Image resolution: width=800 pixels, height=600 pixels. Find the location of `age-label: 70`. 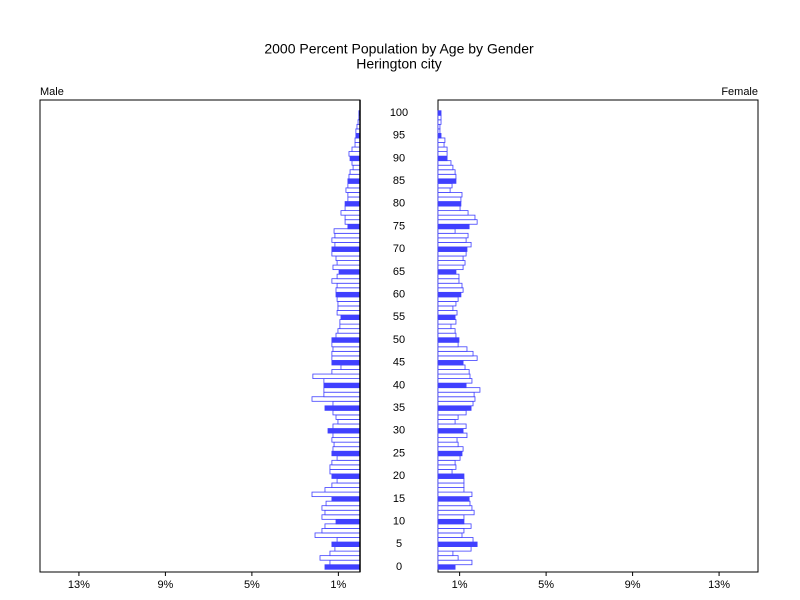

age-label: 70 is located at coordinates (399, 249).